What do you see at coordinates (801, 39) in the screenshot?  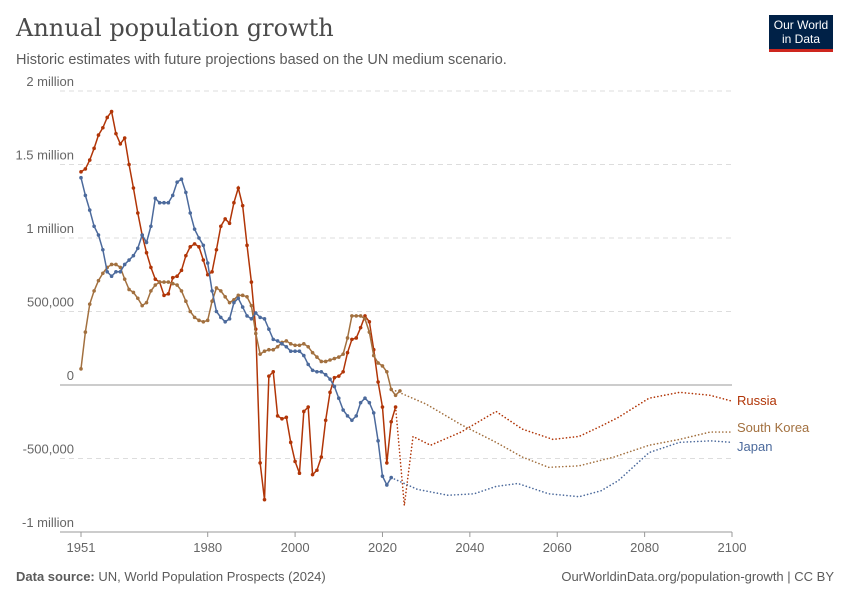 I see `logo-line2: in Data` at bounding box center [801, 39].